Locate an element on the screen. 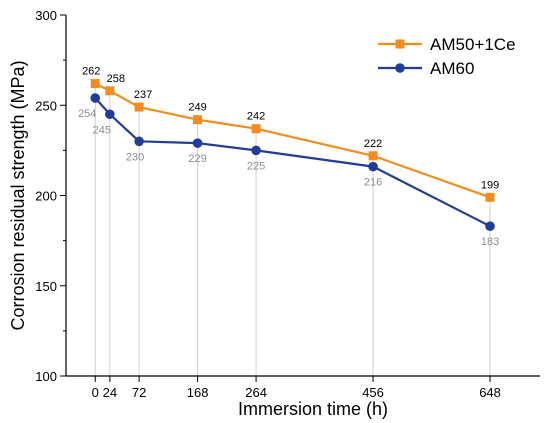  data-label: 245 is located at coordinates (102, 130).